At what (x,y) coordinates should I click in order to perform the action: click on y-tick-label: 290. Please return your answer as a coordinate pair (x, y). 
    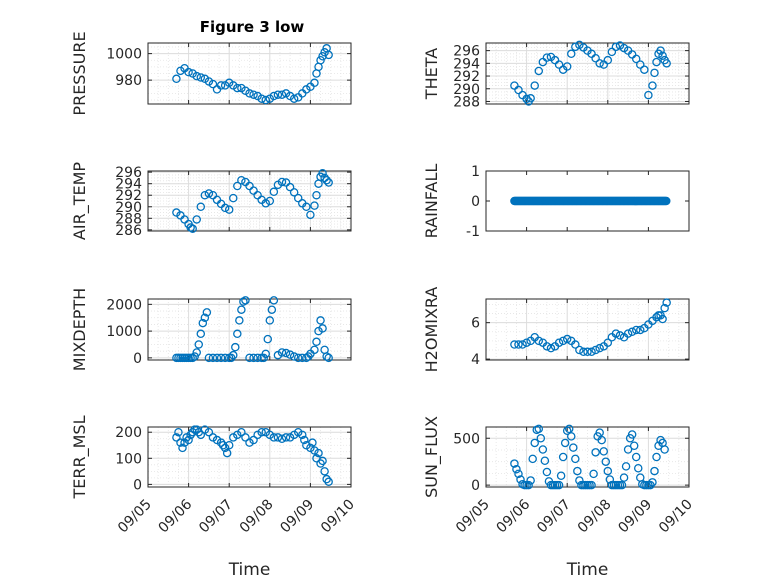
    Looking at the image, I should click on (128, 208).